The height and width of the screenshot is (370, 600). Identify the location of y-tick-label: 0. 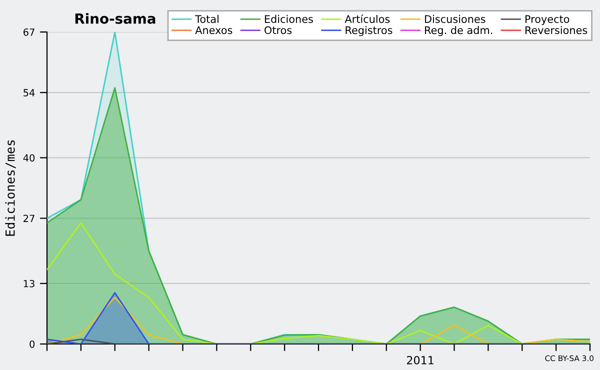
(32, 344).